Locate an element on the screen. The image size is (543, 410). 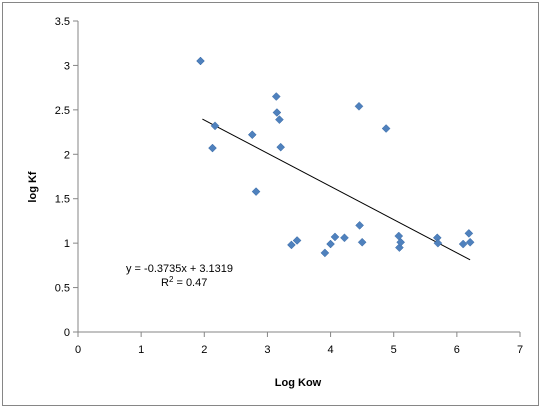
y-tick-label: 0 is located at coordinates (67, 333).